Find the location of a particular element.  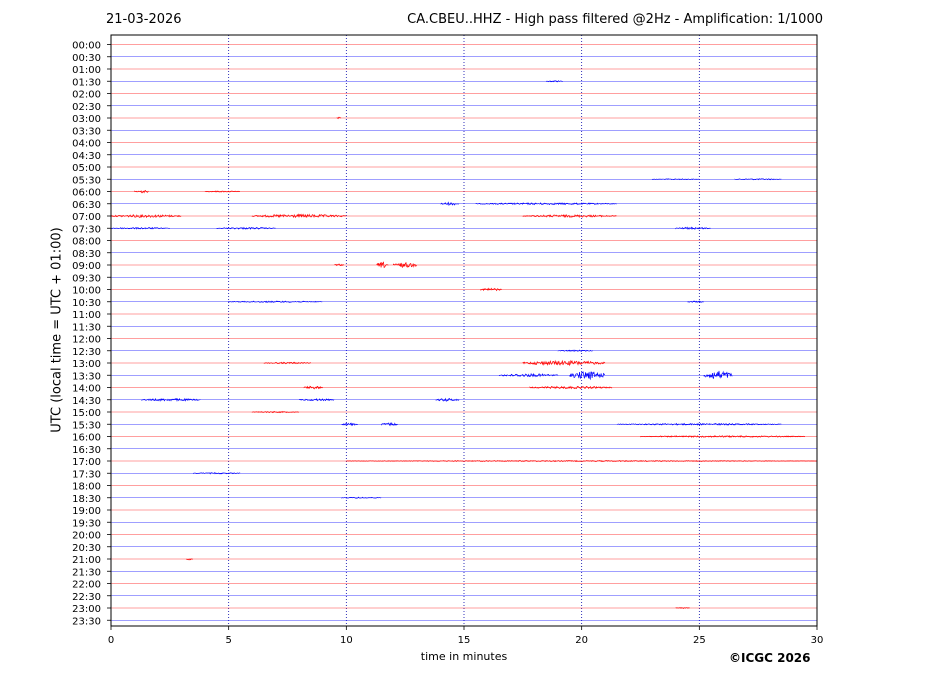

row-label: 13:00 is located at coordinates (86, 364).